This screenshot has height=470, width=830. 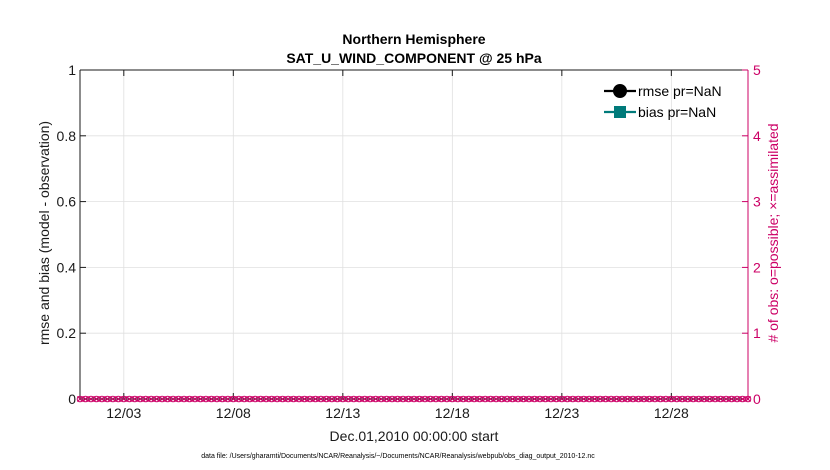 I want to click on y-tick-label-5: 1, so click(x=72, y=70).